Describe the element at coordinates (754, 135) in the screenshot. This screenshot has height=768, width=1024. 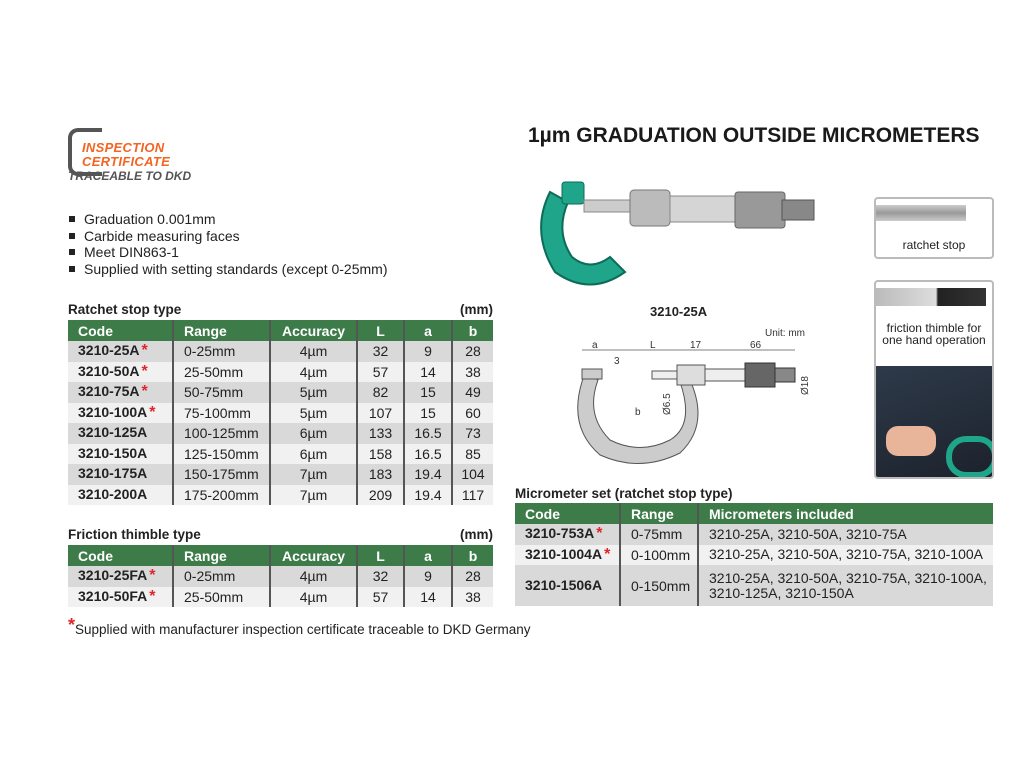
I see `page-title: 1µm GRADUATION OUTSIDE MICROMETERS` at that location.